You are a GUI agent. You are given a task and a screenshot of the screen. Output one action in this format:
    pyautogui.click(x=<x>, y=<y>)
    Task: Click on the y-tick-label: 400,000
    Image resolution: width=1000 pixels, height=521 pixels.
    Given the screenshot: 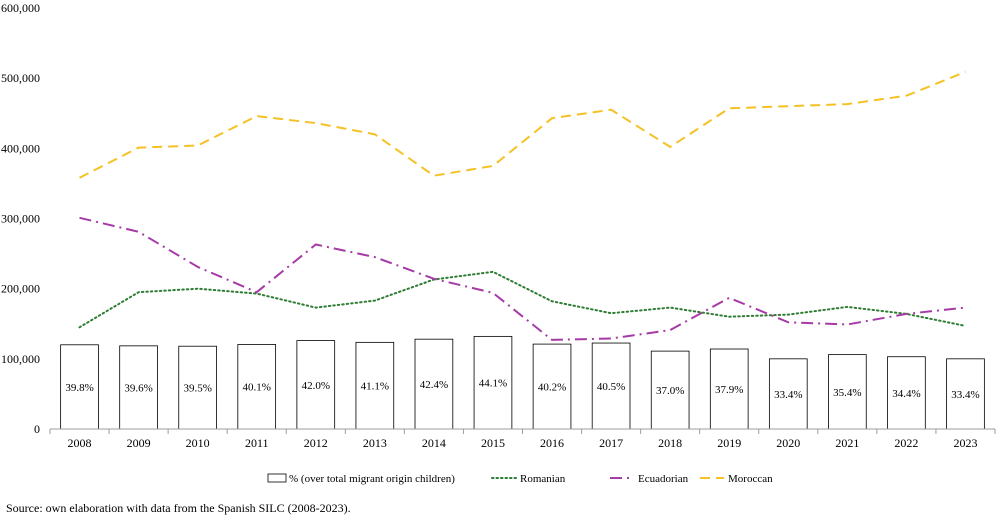 What is the action you would take?
    pyautogui.click(x=20, y=148)
    